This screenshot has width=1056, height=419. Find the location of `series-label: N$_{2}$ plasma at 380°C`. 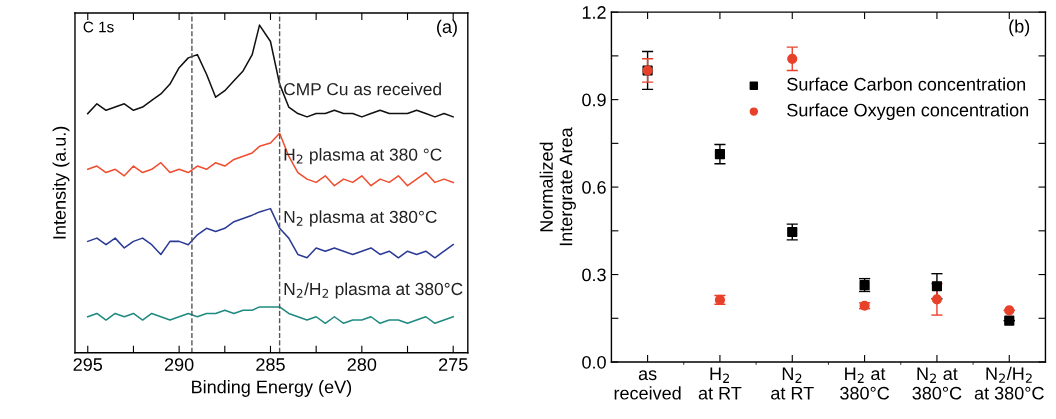

series-label: N$_{2}$ plasma at 380°C is located at coordinates (360, 218).